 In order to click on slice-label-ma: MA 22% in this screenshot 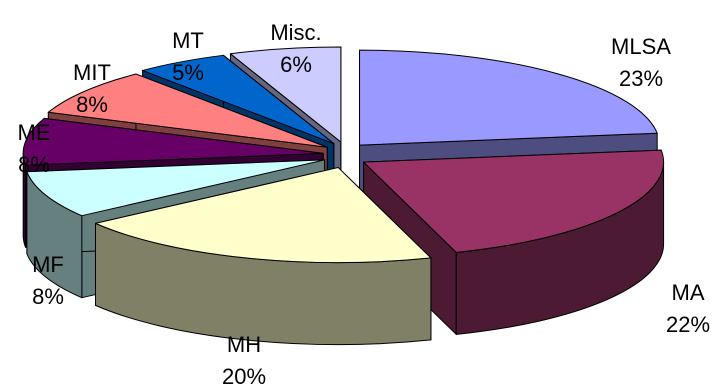, I will do `click(688, 308)`.